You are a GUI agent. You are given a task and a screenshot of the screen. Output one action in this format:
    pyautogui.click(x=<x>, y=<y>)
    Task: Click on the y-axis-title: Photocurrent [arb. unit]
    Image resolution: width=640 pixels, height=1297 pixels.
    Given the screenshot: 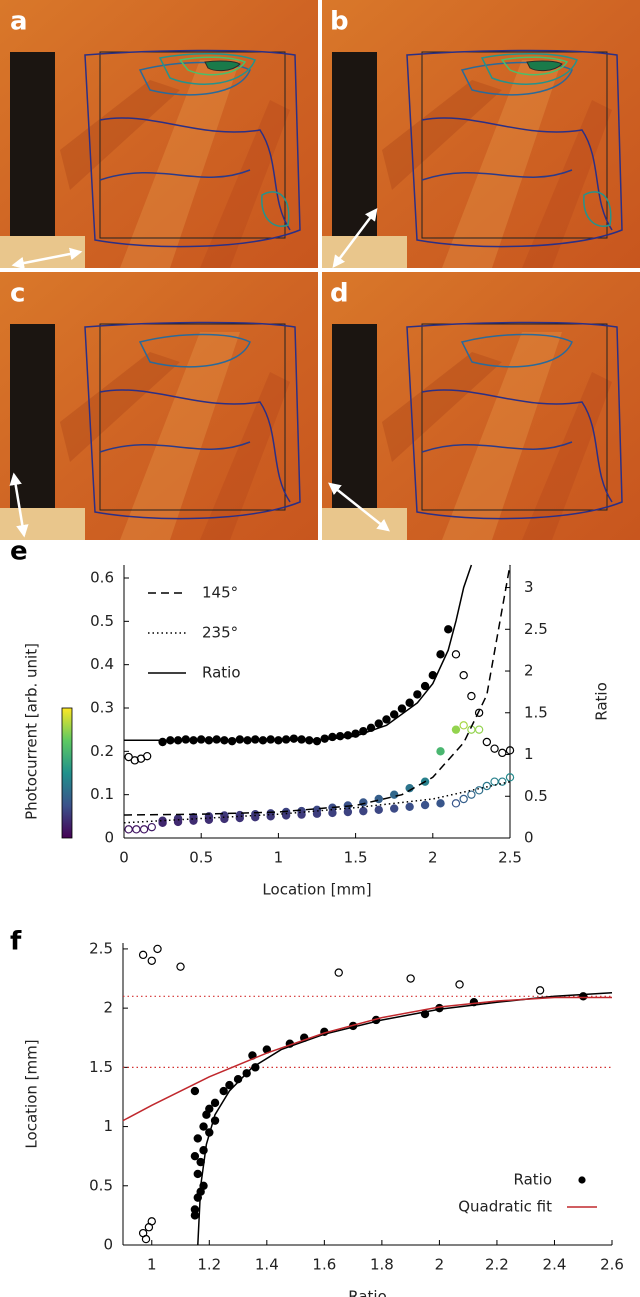 What is the action you would take?
    pyautogui.click(x=32, y=731)
    